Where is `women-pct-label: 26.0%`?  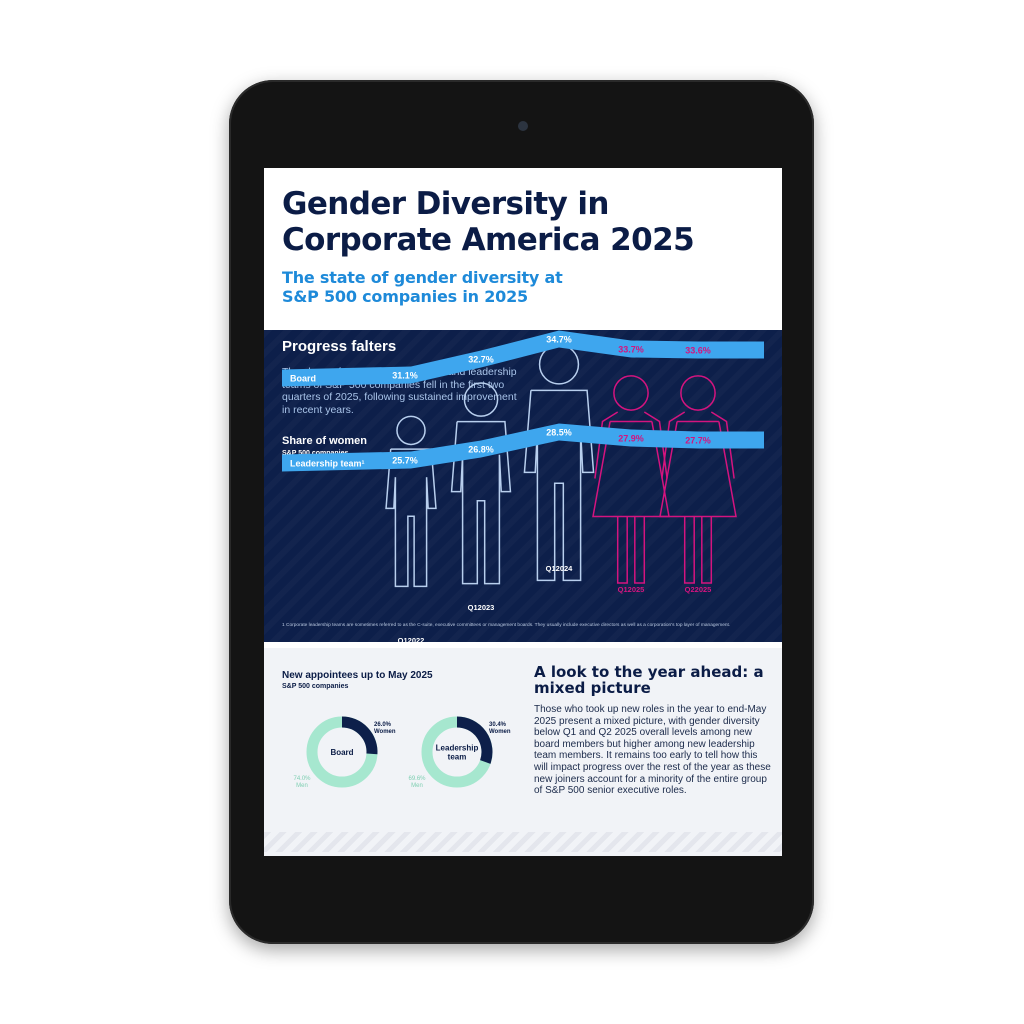 women-pct-label: 26.0% is located at coordinates (383, 725).